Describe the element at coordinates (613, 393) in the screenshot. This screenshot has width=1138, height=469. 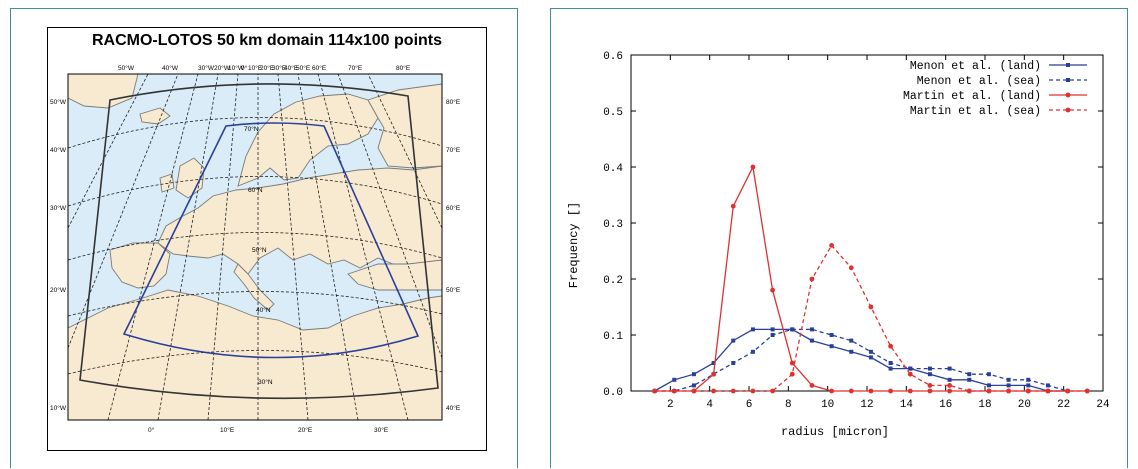
I see `y-tick-label: 0.0` at that location.